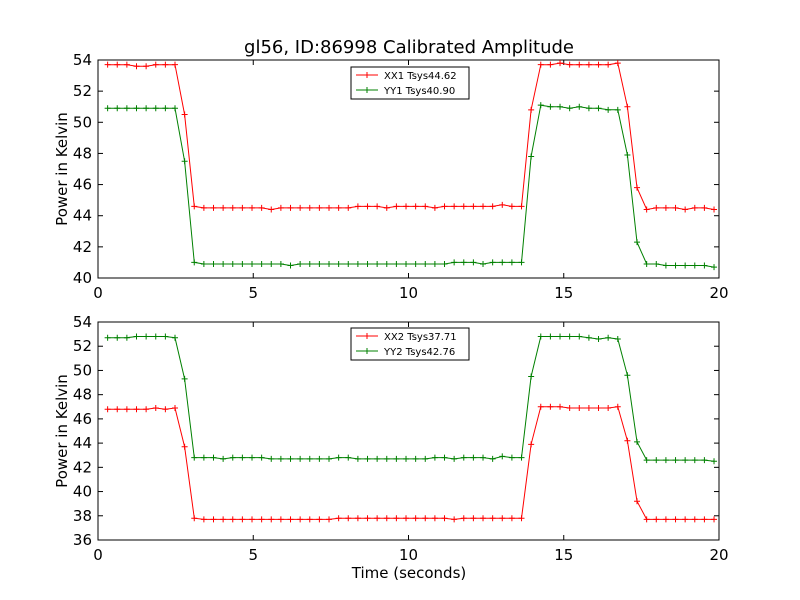 The image size is (800, 600). Describe the element at coordinates (82, 322) in the screenshot. I see `y-tick-label: 54` at that location.